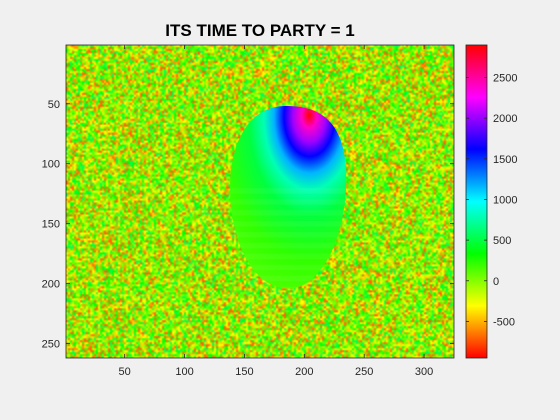 The image size is (560, 420). I want to click on smooth-region, so click(288, 197).